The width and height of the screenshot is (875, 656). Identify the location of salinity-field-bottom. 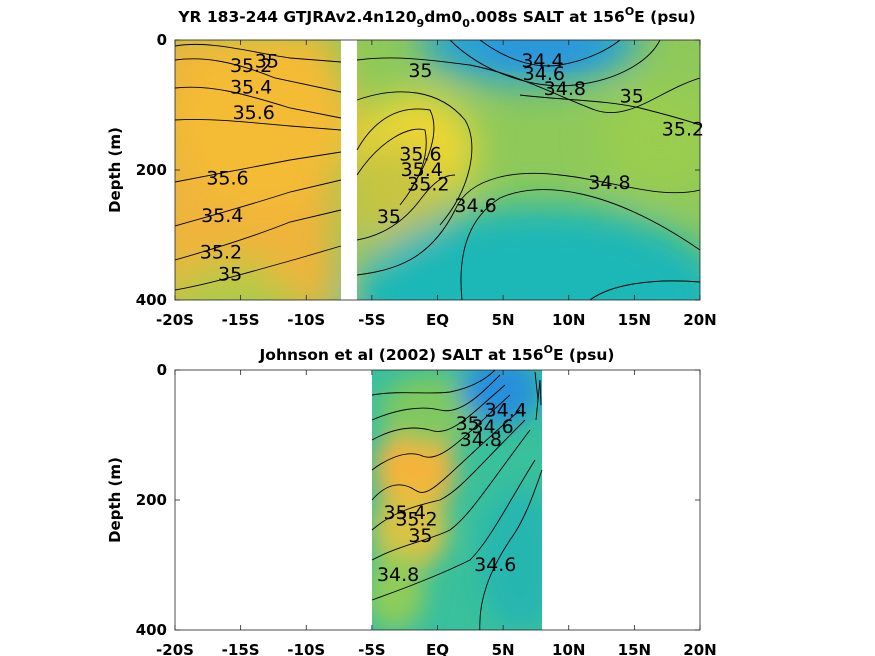
(462, 500).